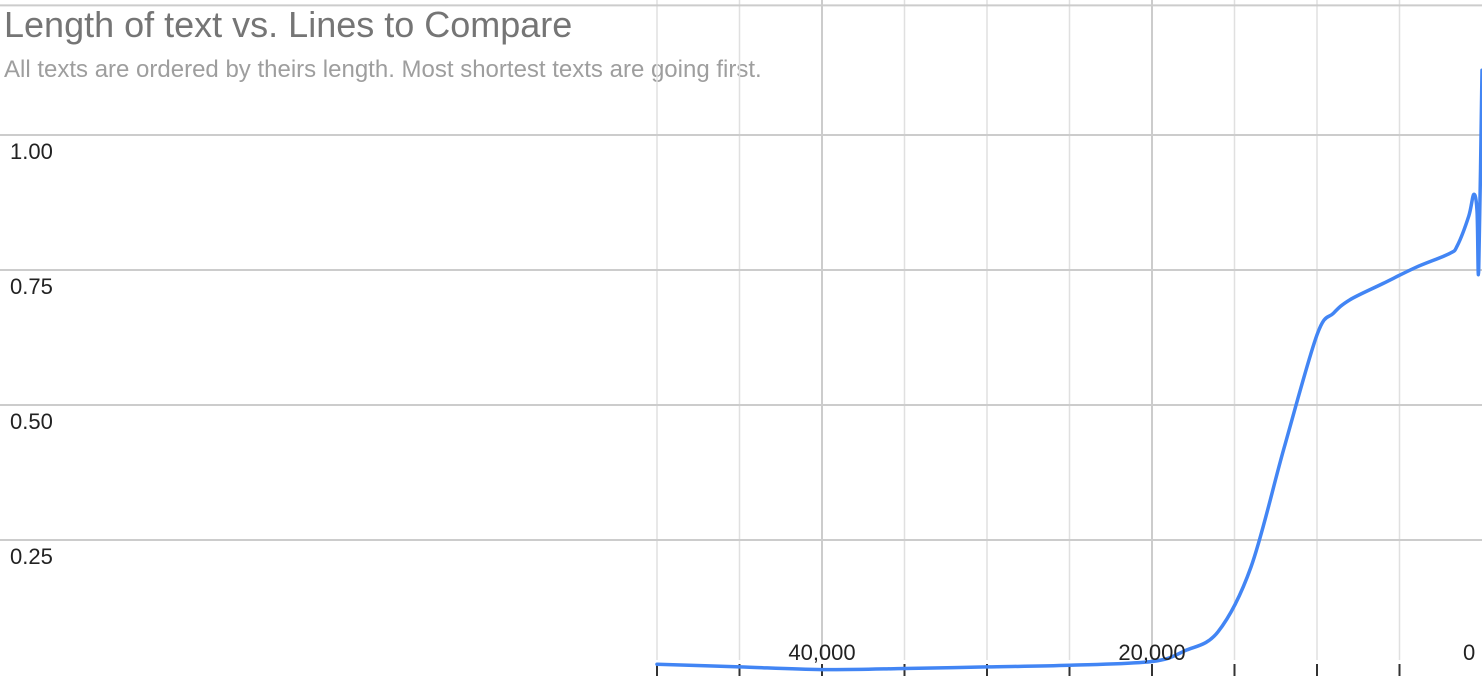 The width and height of the screenshot is (1482, 676). What do you see at coordinates (31, 151) in the screenshot?
I see `y-tick-label: 1.00` at bounding box center [31, 151].